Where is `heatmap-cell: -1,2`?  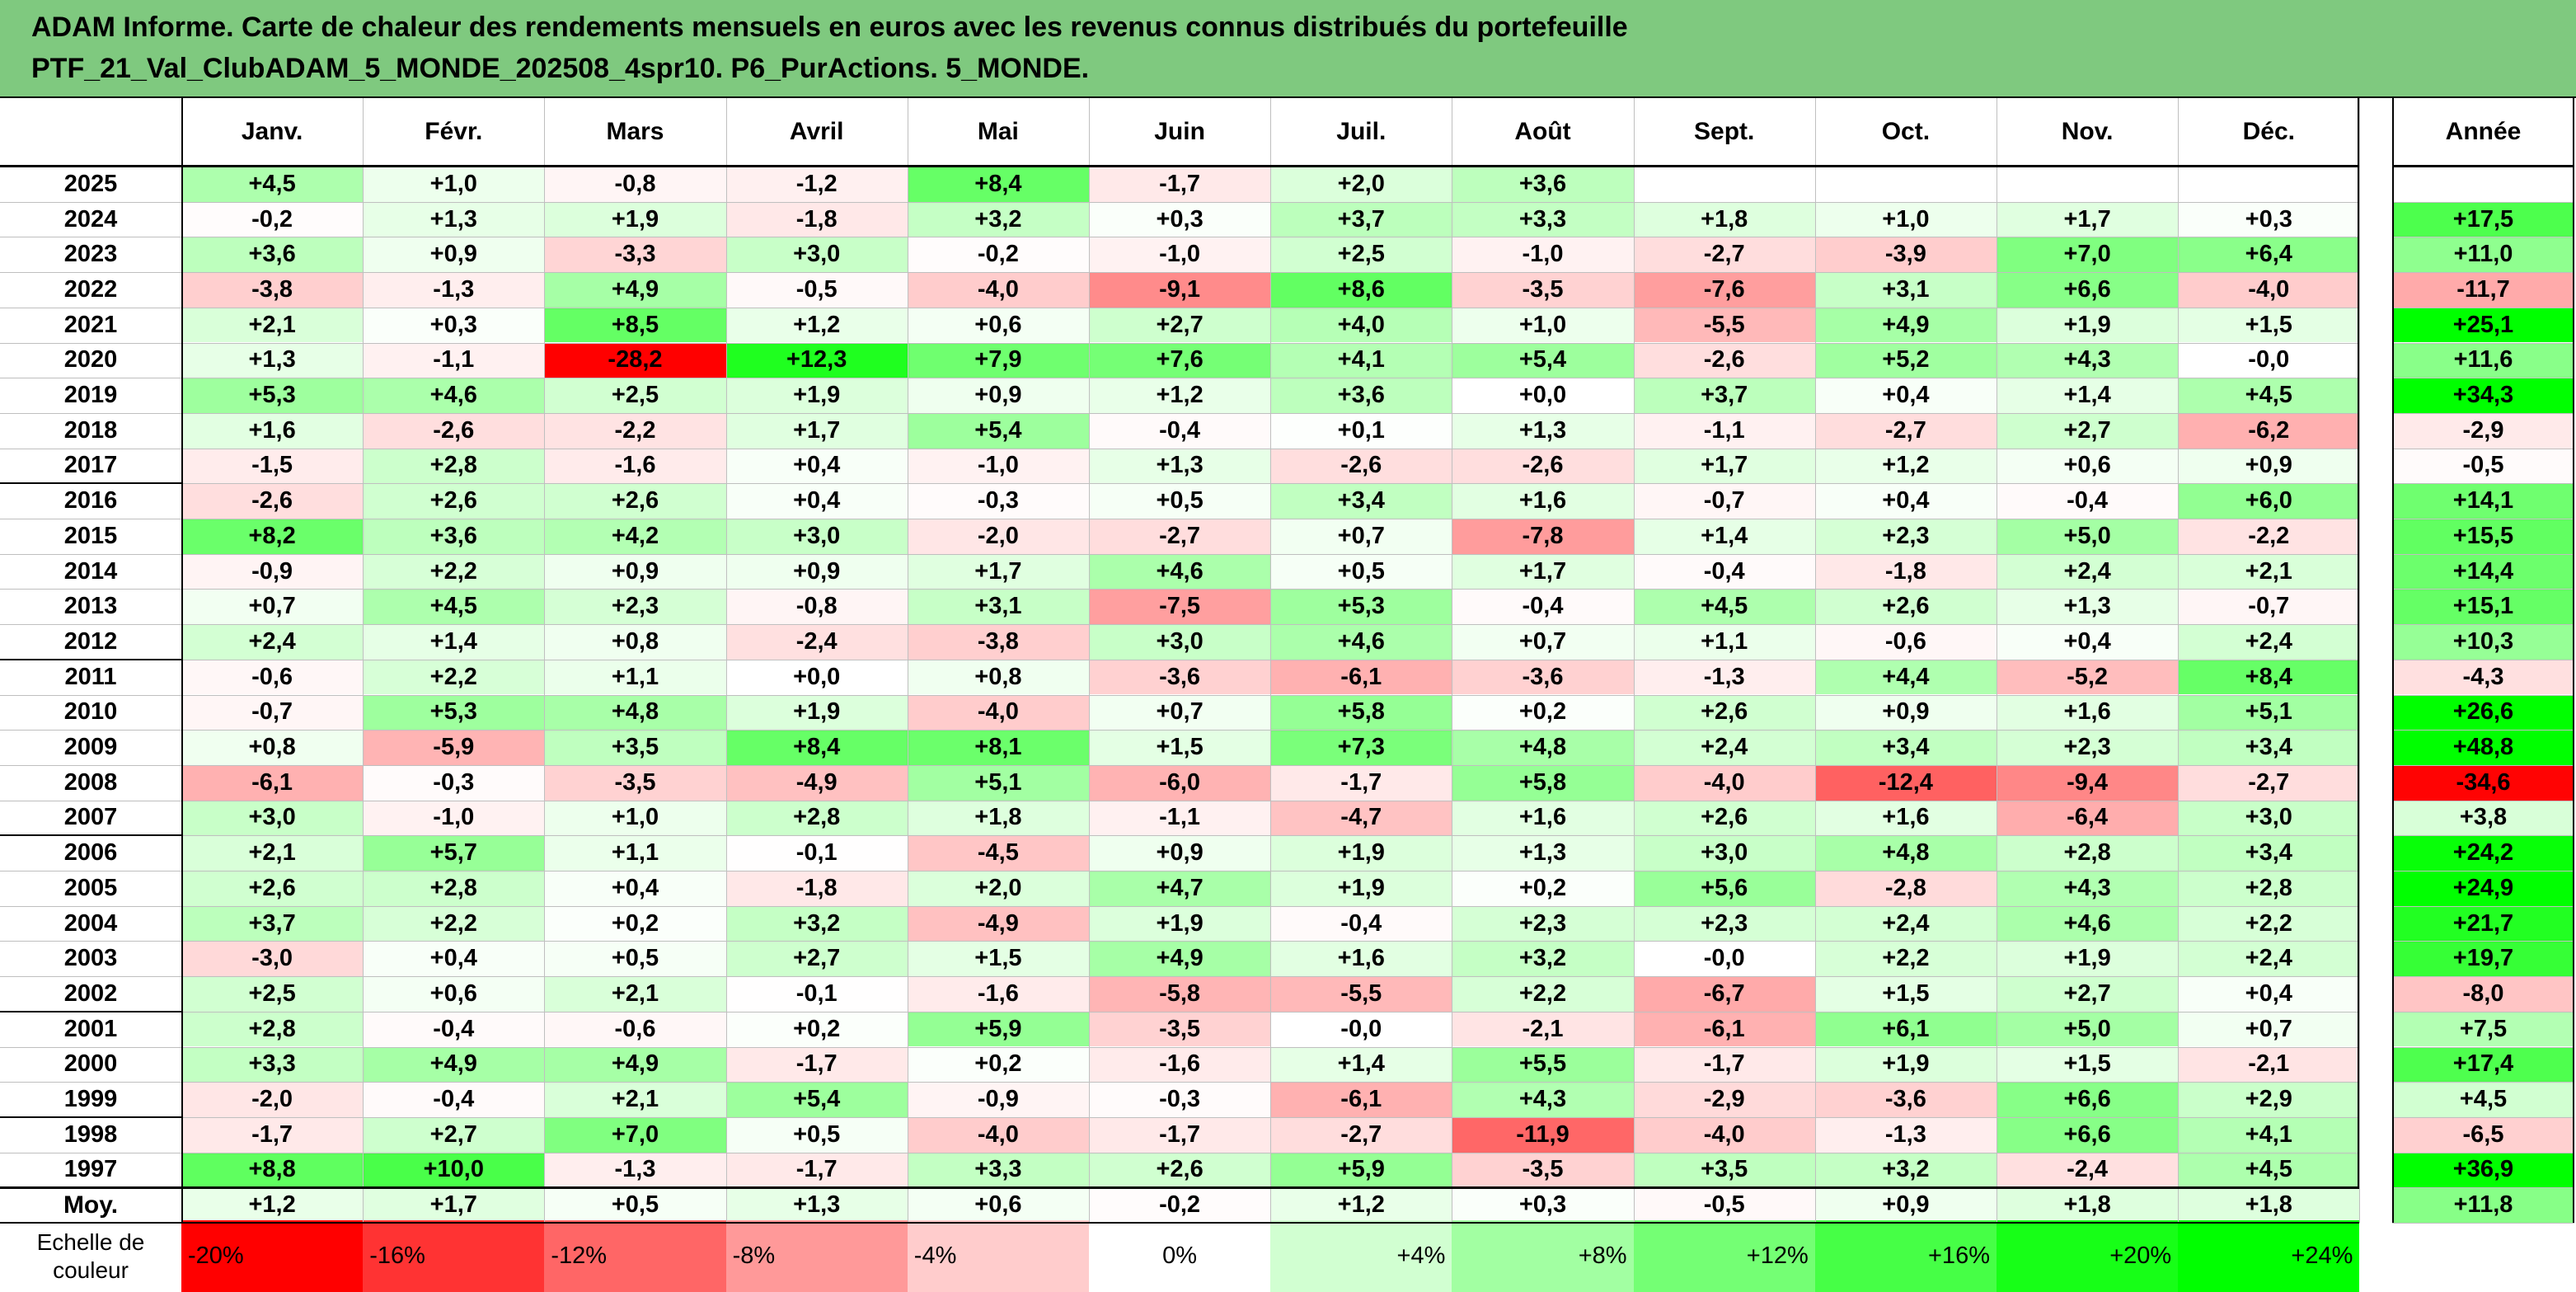
heatmap-cell: -1,2 is located at coordinates (817, 184).